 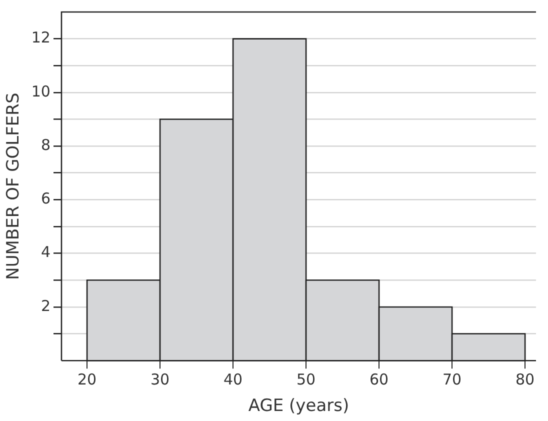 I want to click on x-tick-label: 70, so click(x=452, y=379).